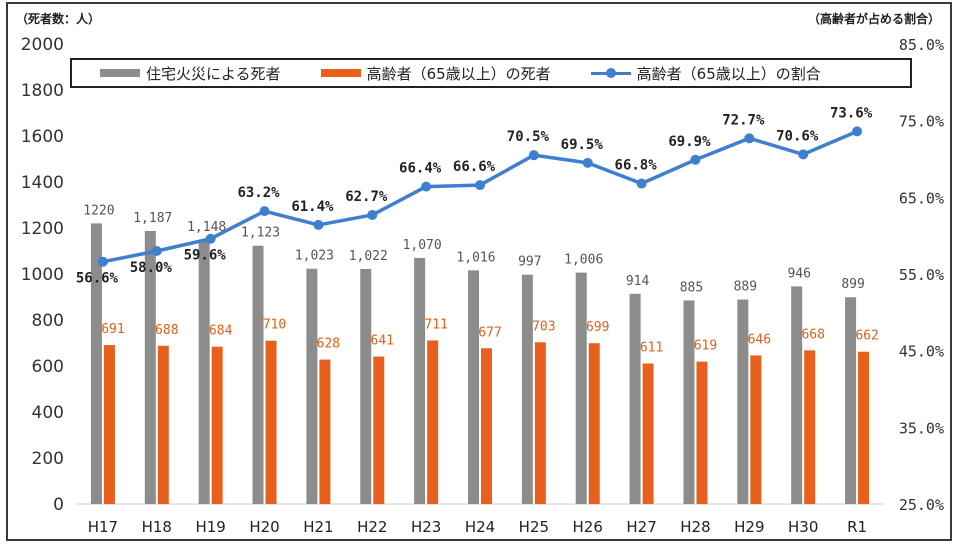 The height and width of the screenshot is (547, 960). What do you see at coordinates (42, 45) in the screenshot?
I see `y-tick-label: 2000` at bounding box center [42, 45].